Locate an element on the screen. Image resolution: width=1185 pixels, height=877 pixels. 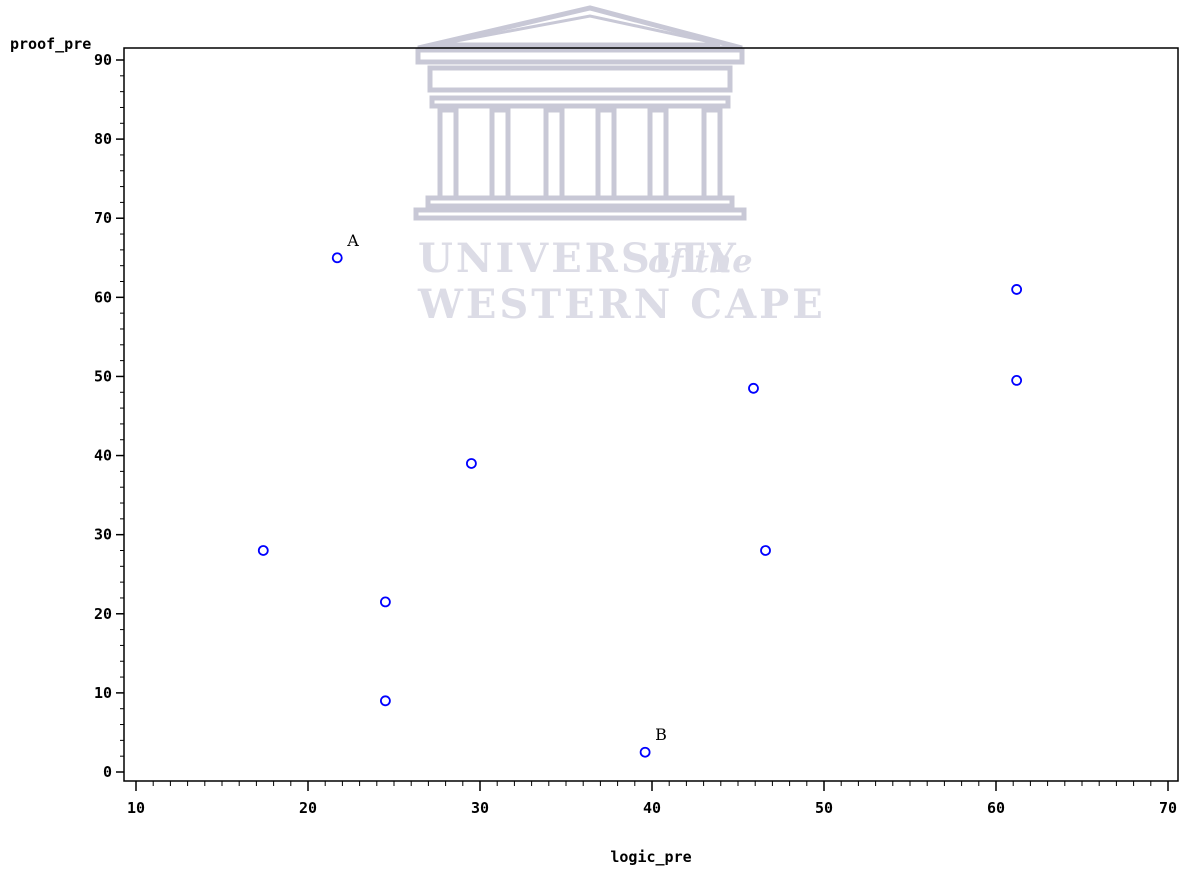
y-tick-label: 90 is located at coordinates (103, 60).